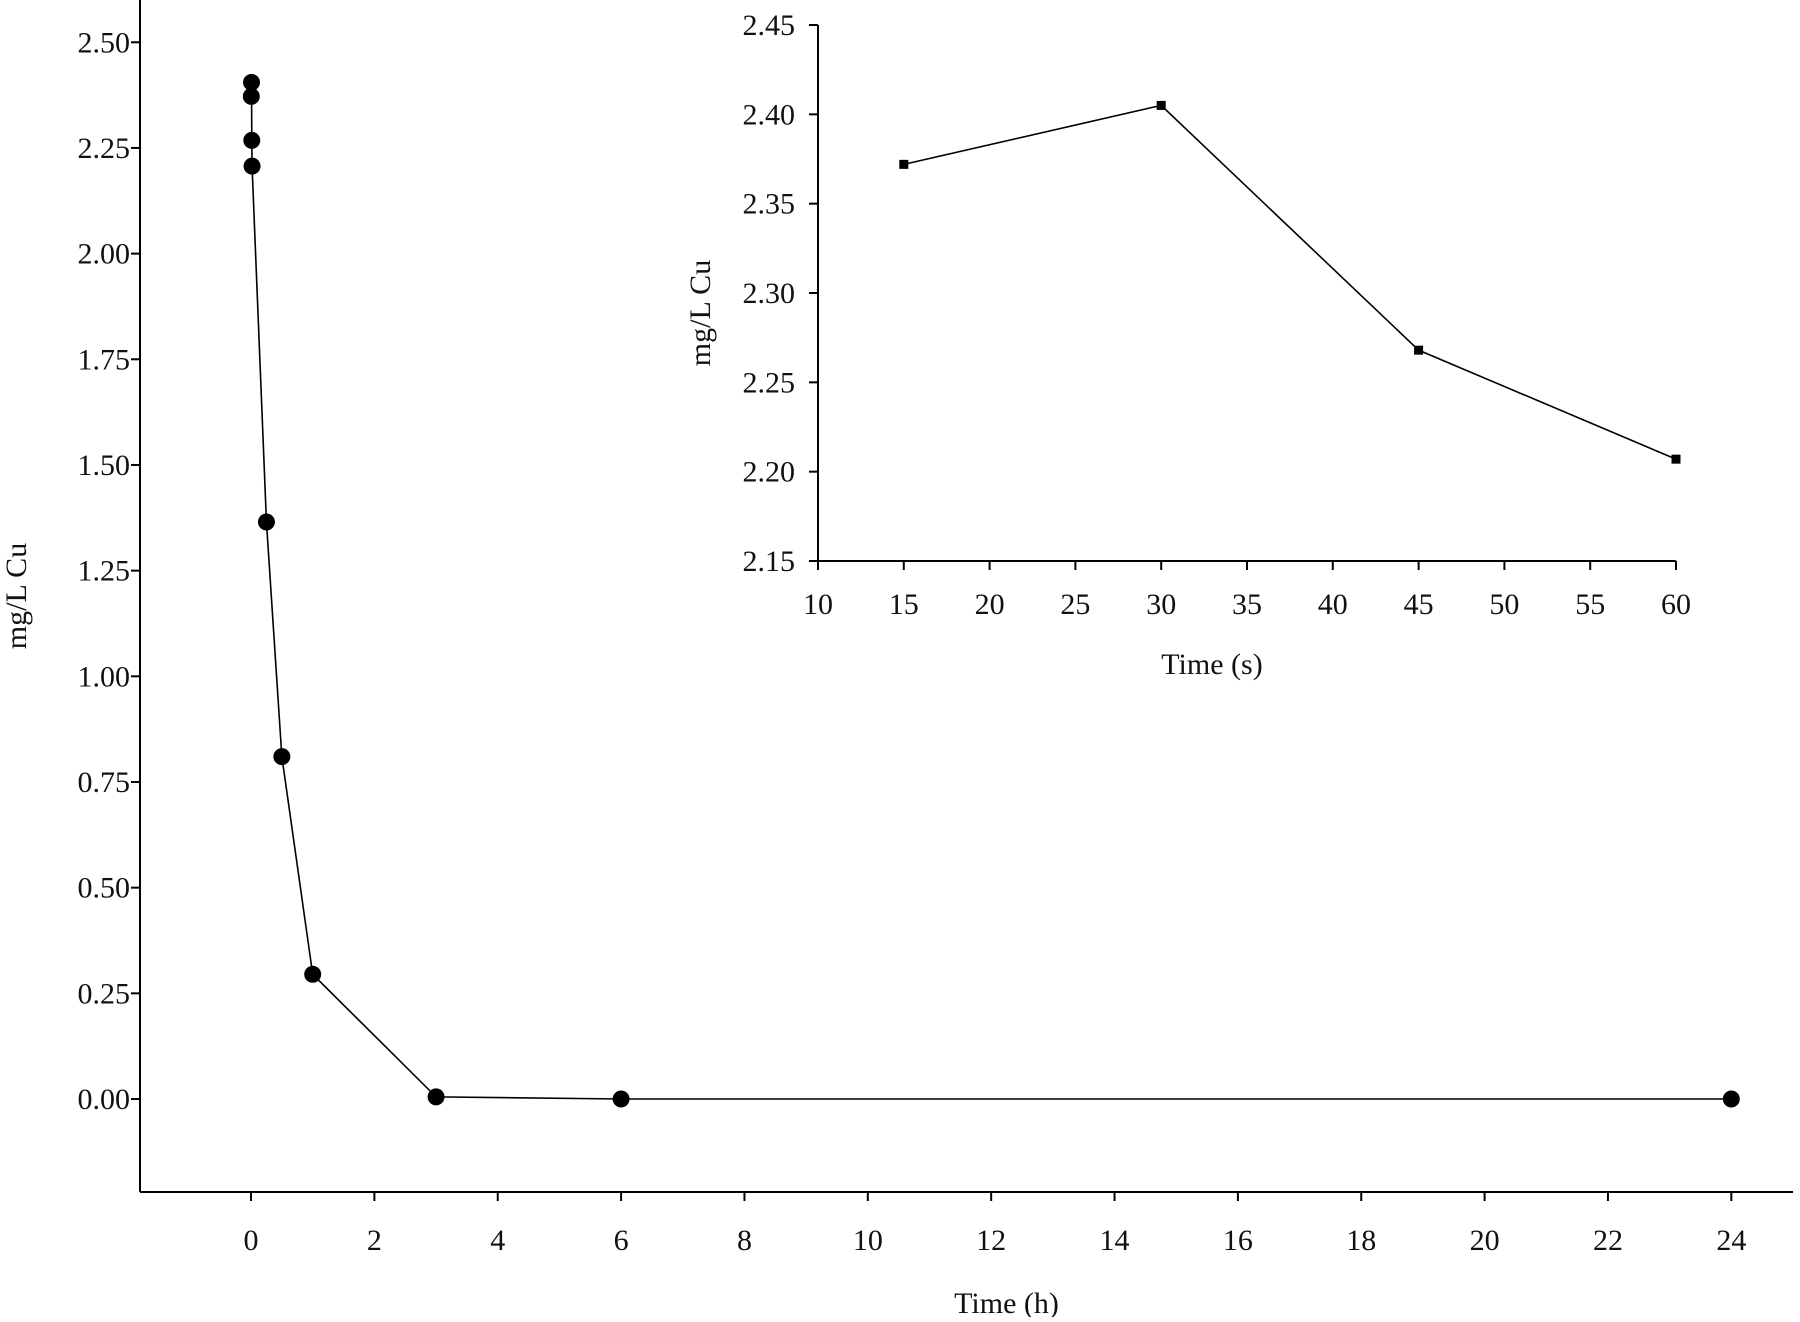 The image size is (1800, 1322). Describe the element at coordinates (1247, 604) in the screenshot. I see `inset-x-tick-label: 35` at that location.